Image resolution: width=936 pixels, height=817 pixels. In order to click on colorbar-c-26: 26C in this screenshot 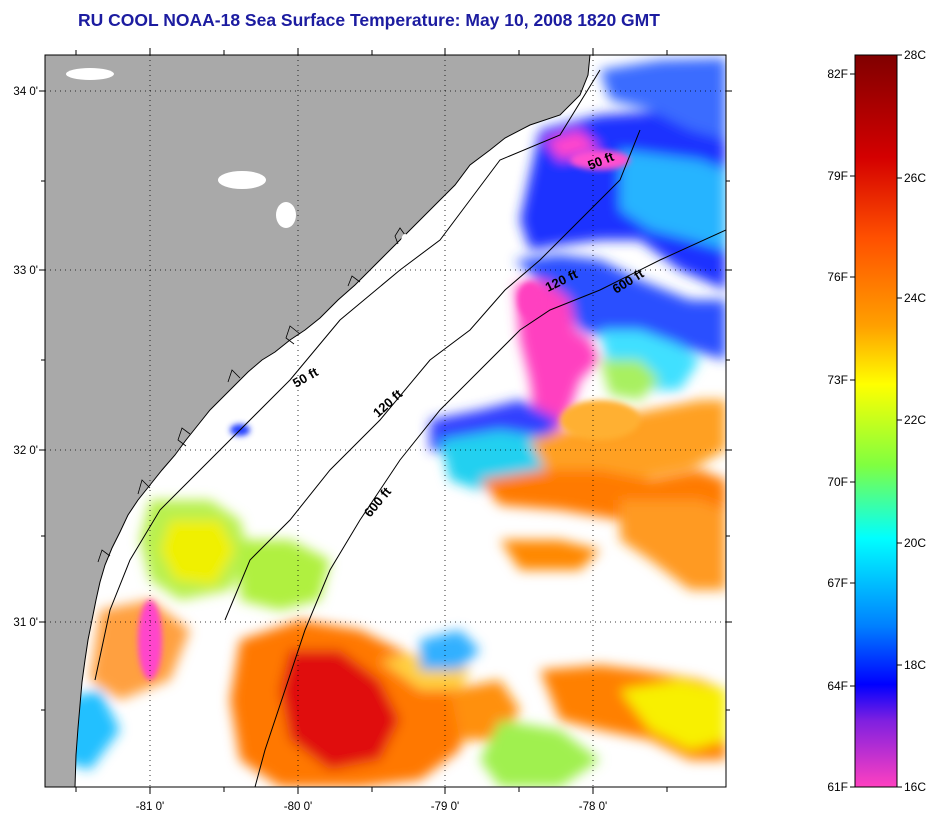, I will do `click(915, 178)`.